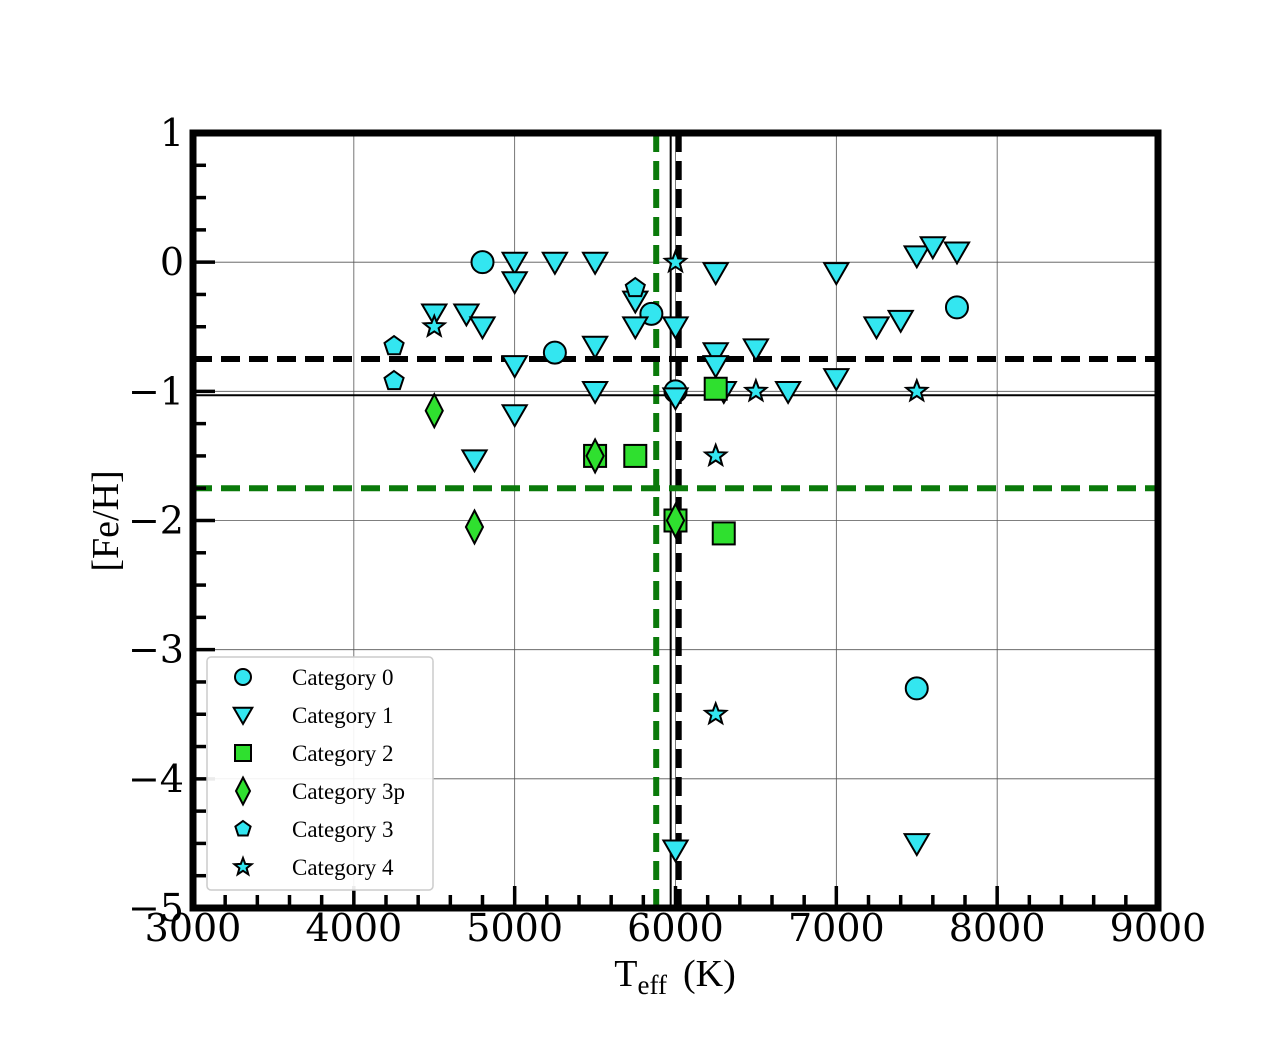 This screenshot has width=1286, height=1038. Describe the element at coordinates (674, 976) in the screenshot. I see `x-axis-title: Teff (K)` at that location.